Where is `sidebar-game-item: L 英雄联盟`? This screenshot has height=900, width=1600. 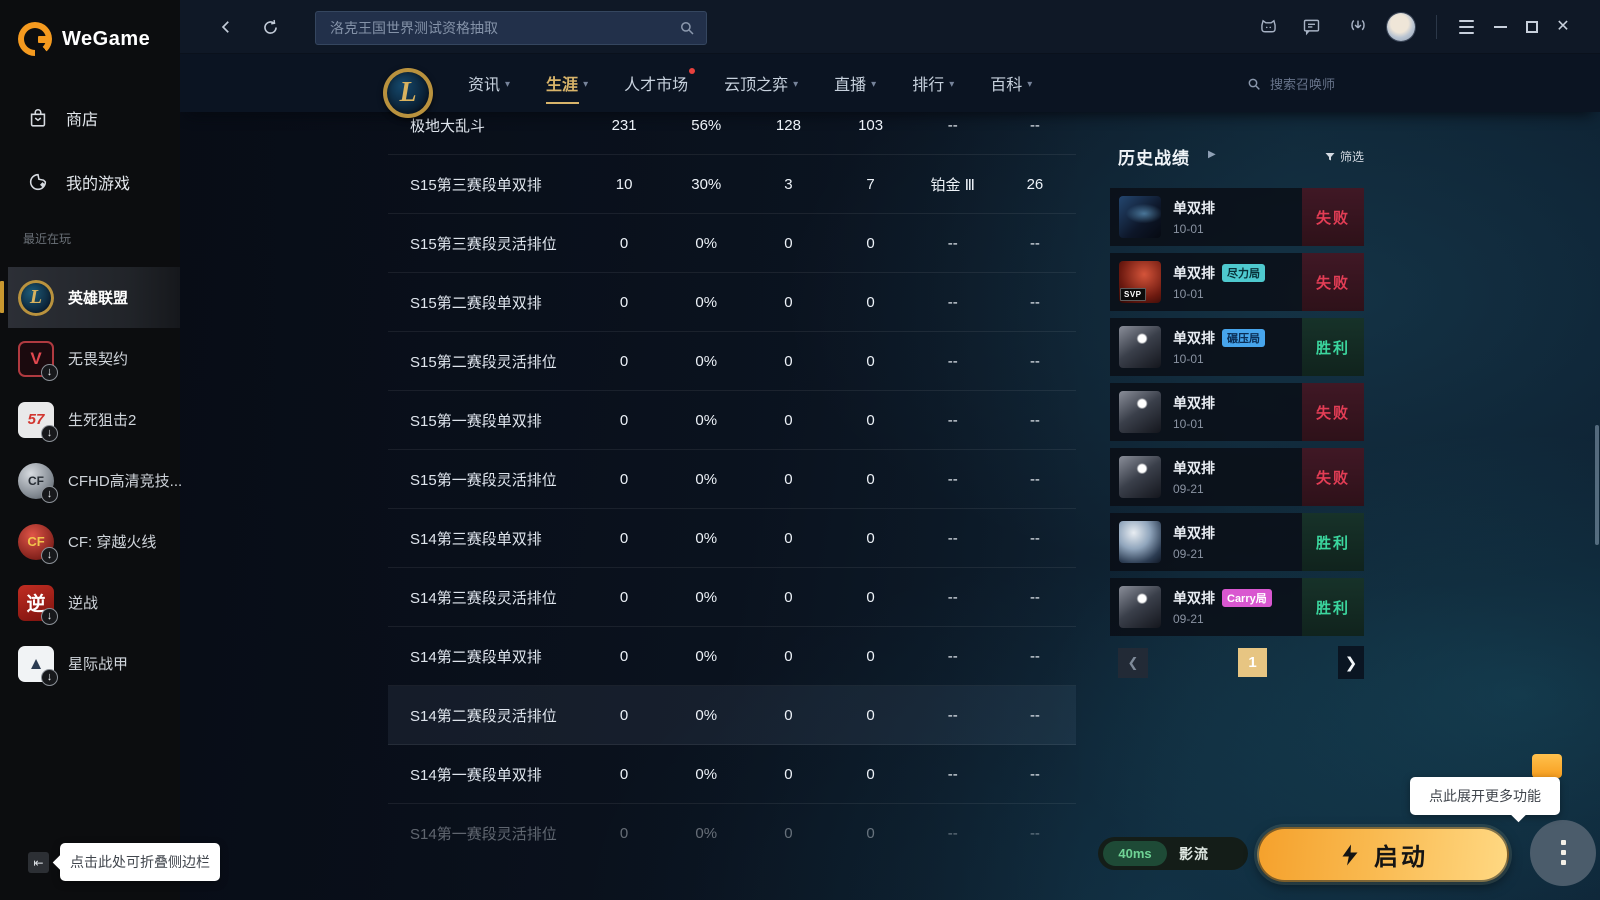
sidebar-game-item: L 英雄联盟 is located at coordinates (90, 297).